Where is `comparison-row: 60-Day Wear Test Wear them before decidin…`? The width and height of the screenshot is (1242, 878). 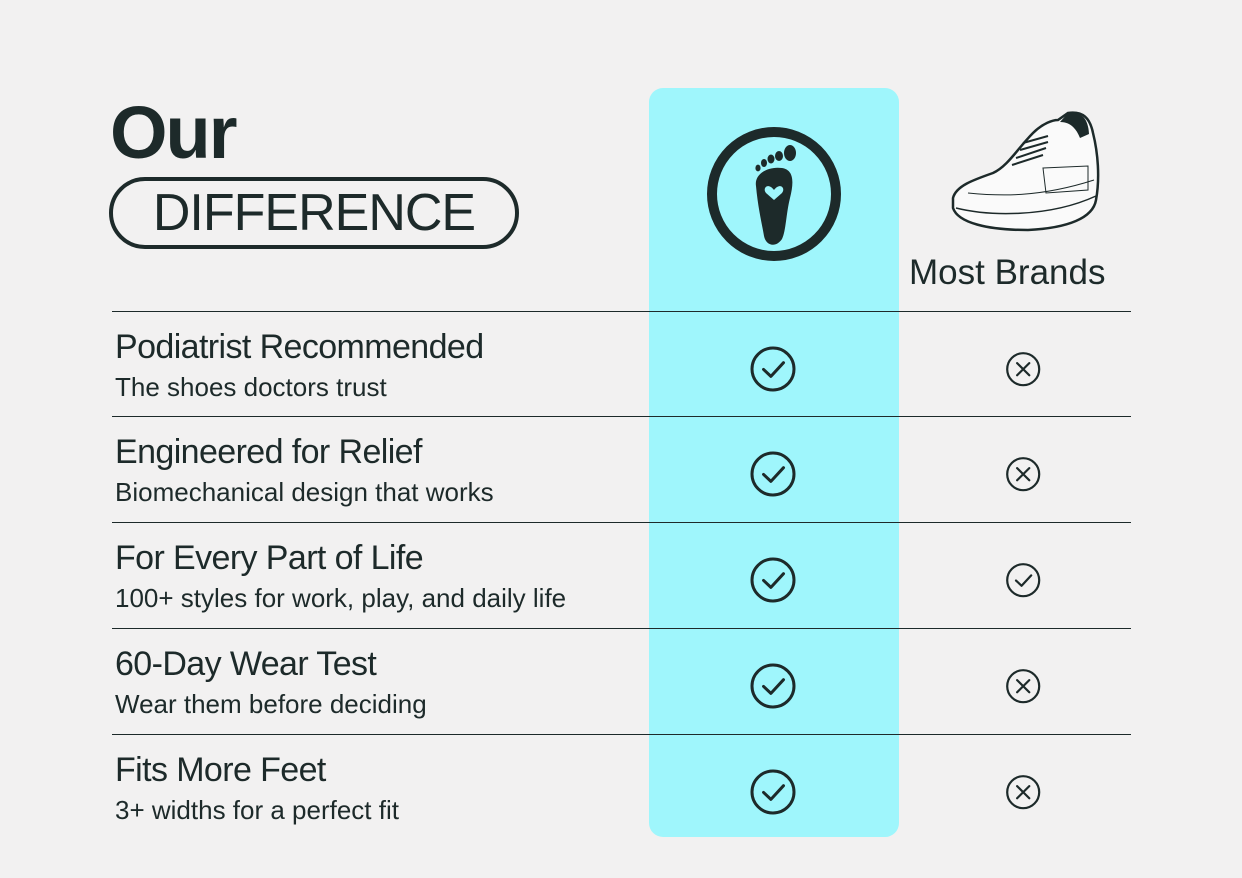 comparison-row: 60-Day Wear Test Wear them before decidin… is located at coordinates (375, 680).